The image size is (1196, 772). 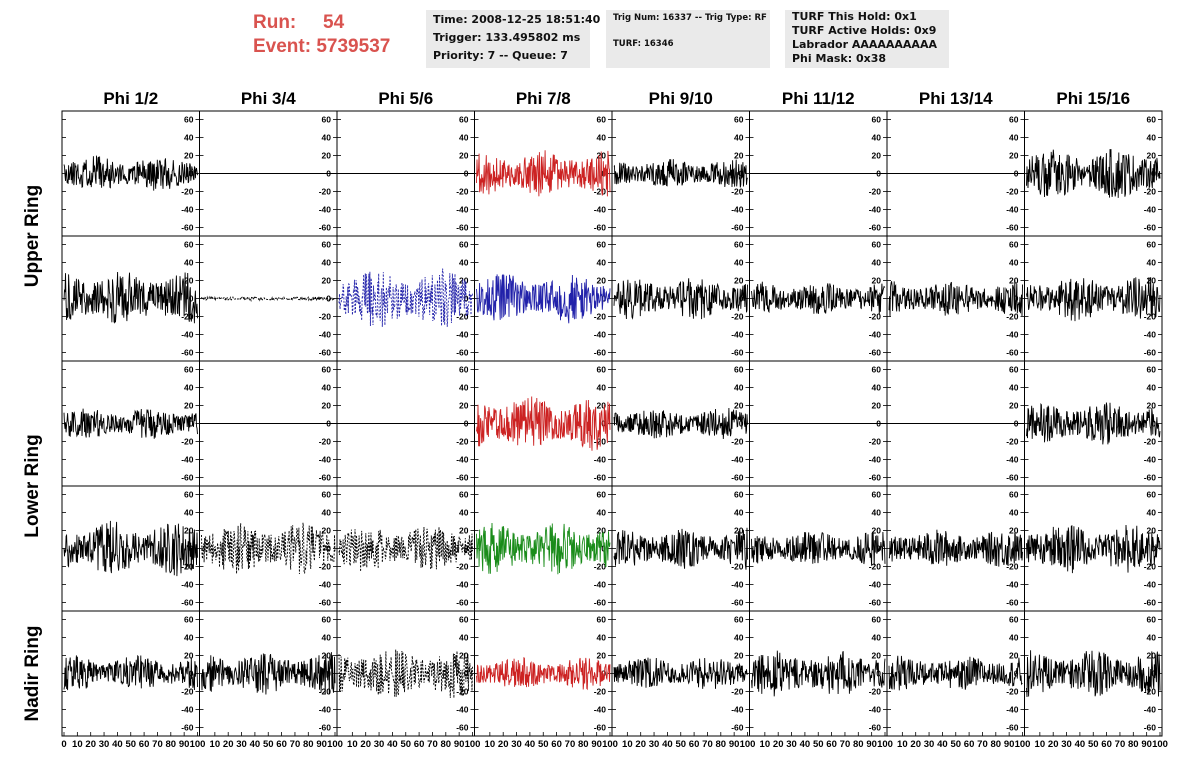 What do you see at coordinates (543, 744) in the screenshot?
I see `x-tick-label: 50` at bounding box center [543, 744].